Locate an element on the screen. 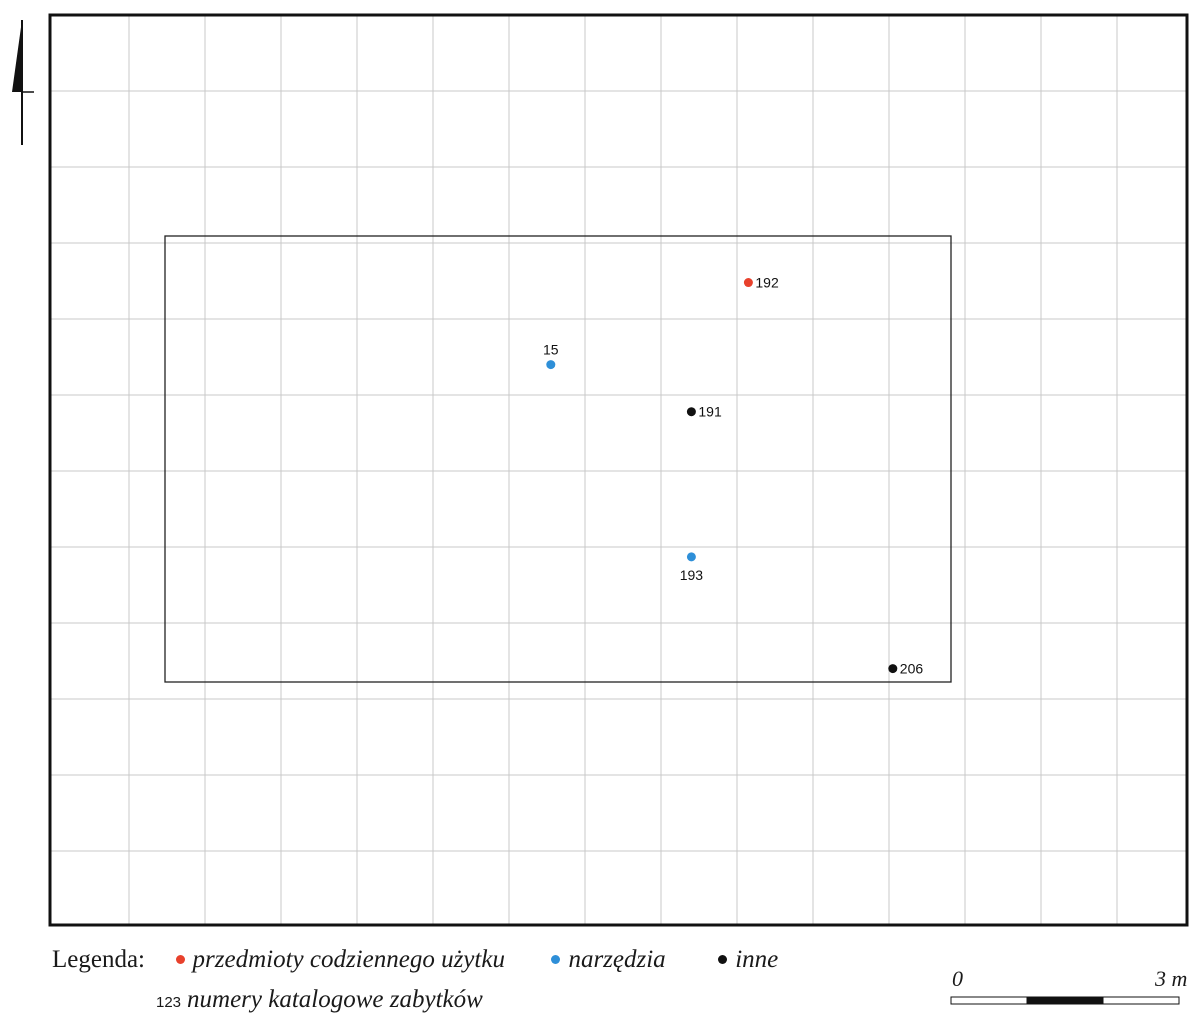 The width and height of the screenshot is (1192, 1017). find-192: 192 is located at coordinates (761, 283).